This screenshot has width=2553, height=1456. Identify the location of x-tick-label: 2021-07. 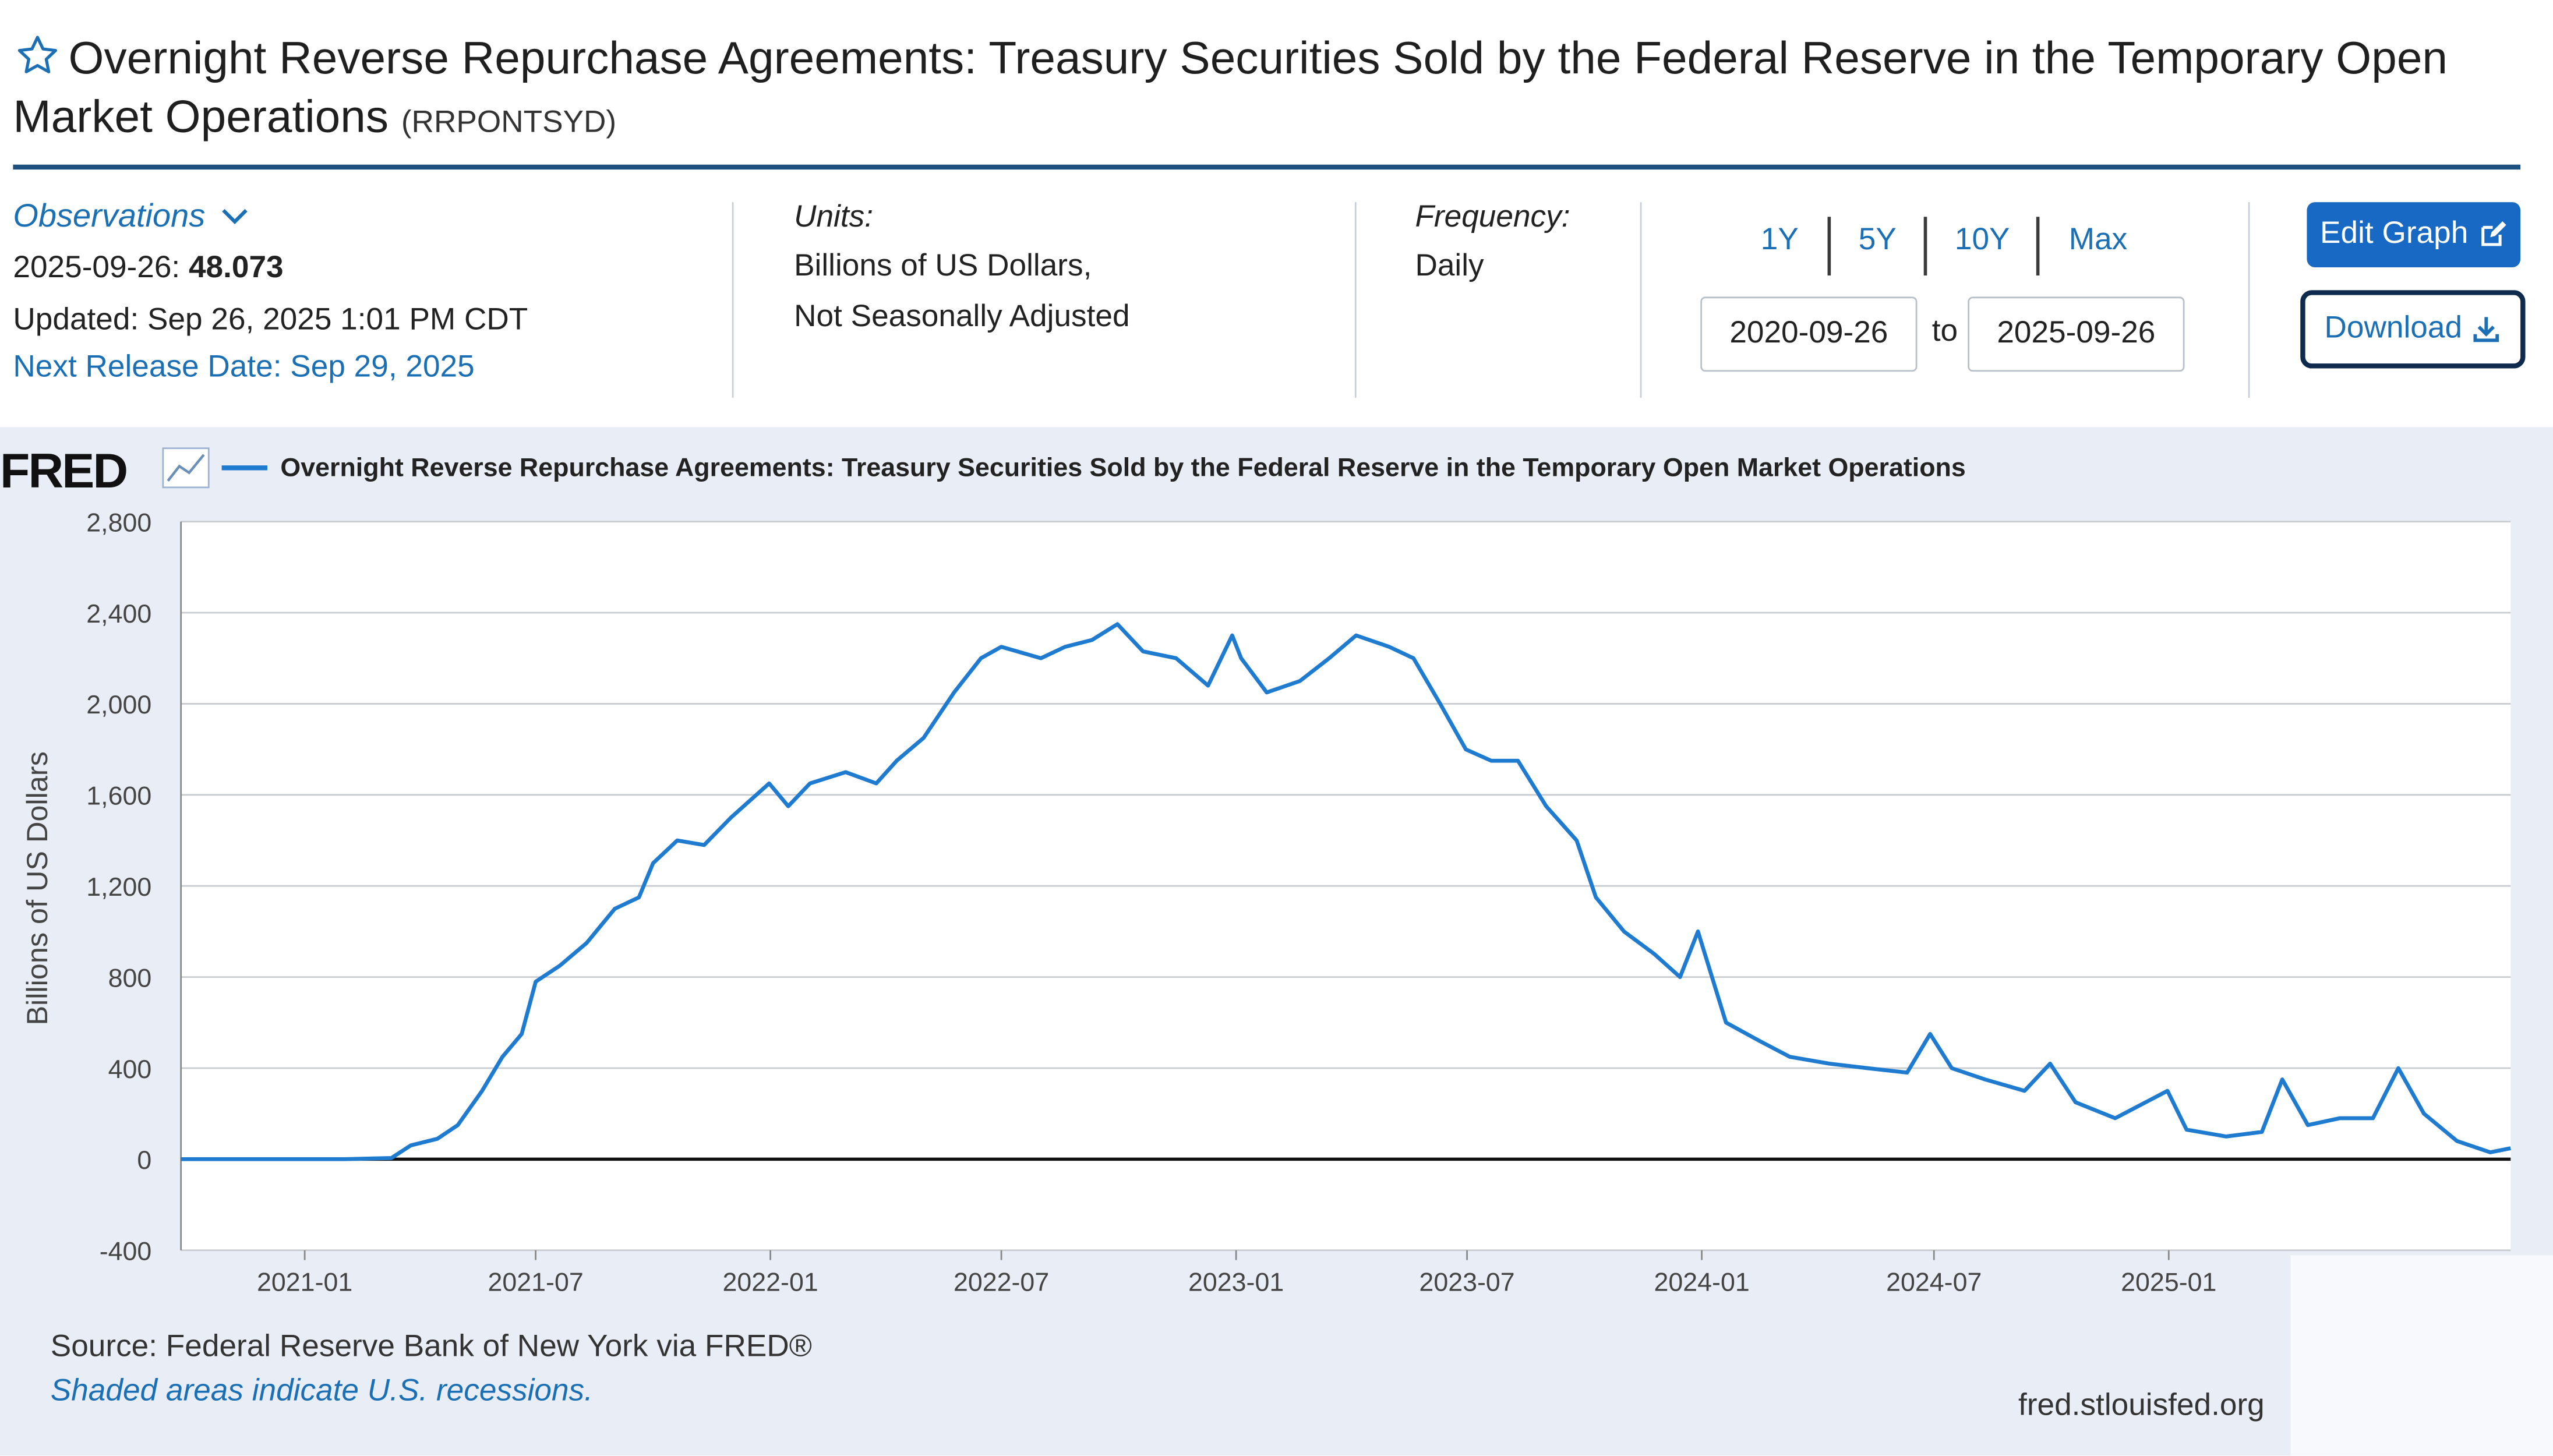
(535, 1282).